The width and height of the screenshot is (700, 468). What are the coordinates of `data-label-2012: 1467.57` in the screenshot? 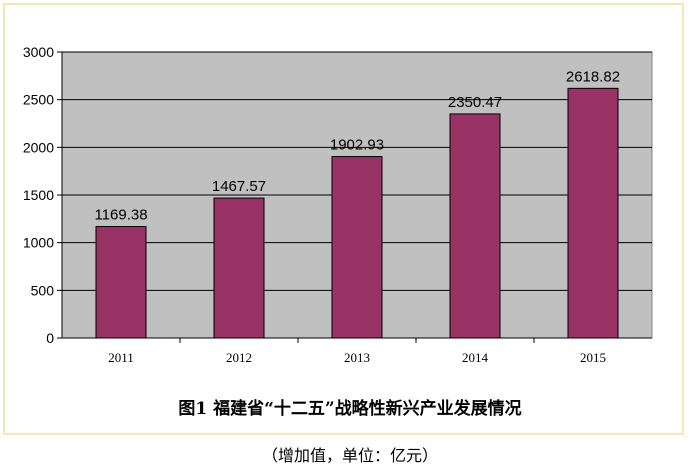 It's located at (239, 186).